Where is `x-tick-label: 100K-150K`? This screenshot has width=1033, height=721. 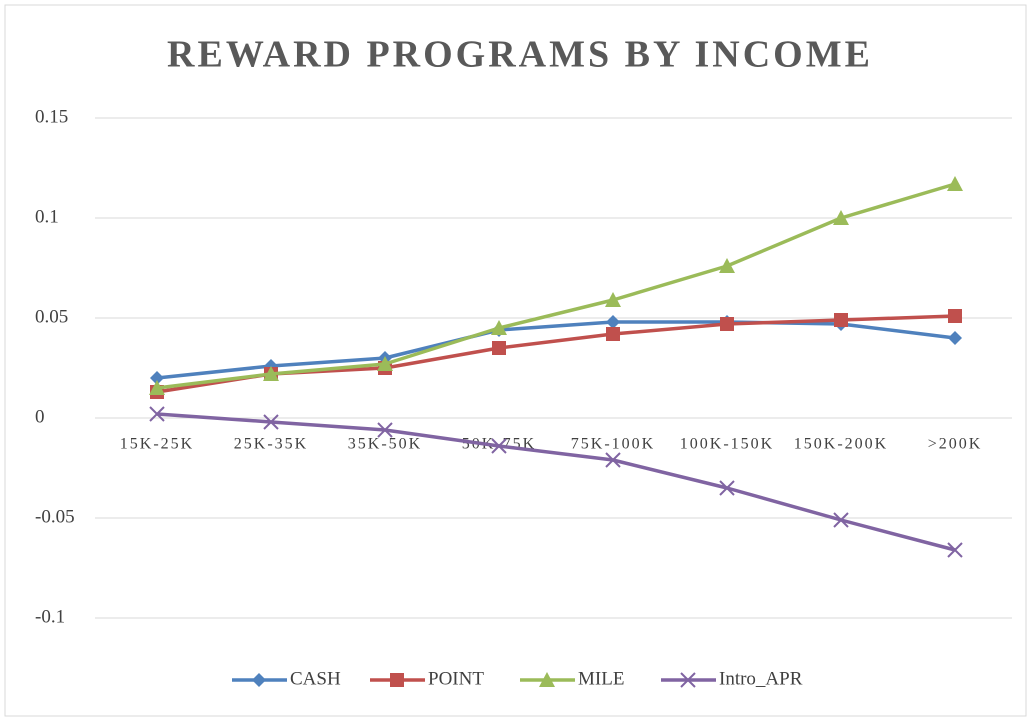
x-tick-label: 100K-150K is located at coordinates (727, 444).